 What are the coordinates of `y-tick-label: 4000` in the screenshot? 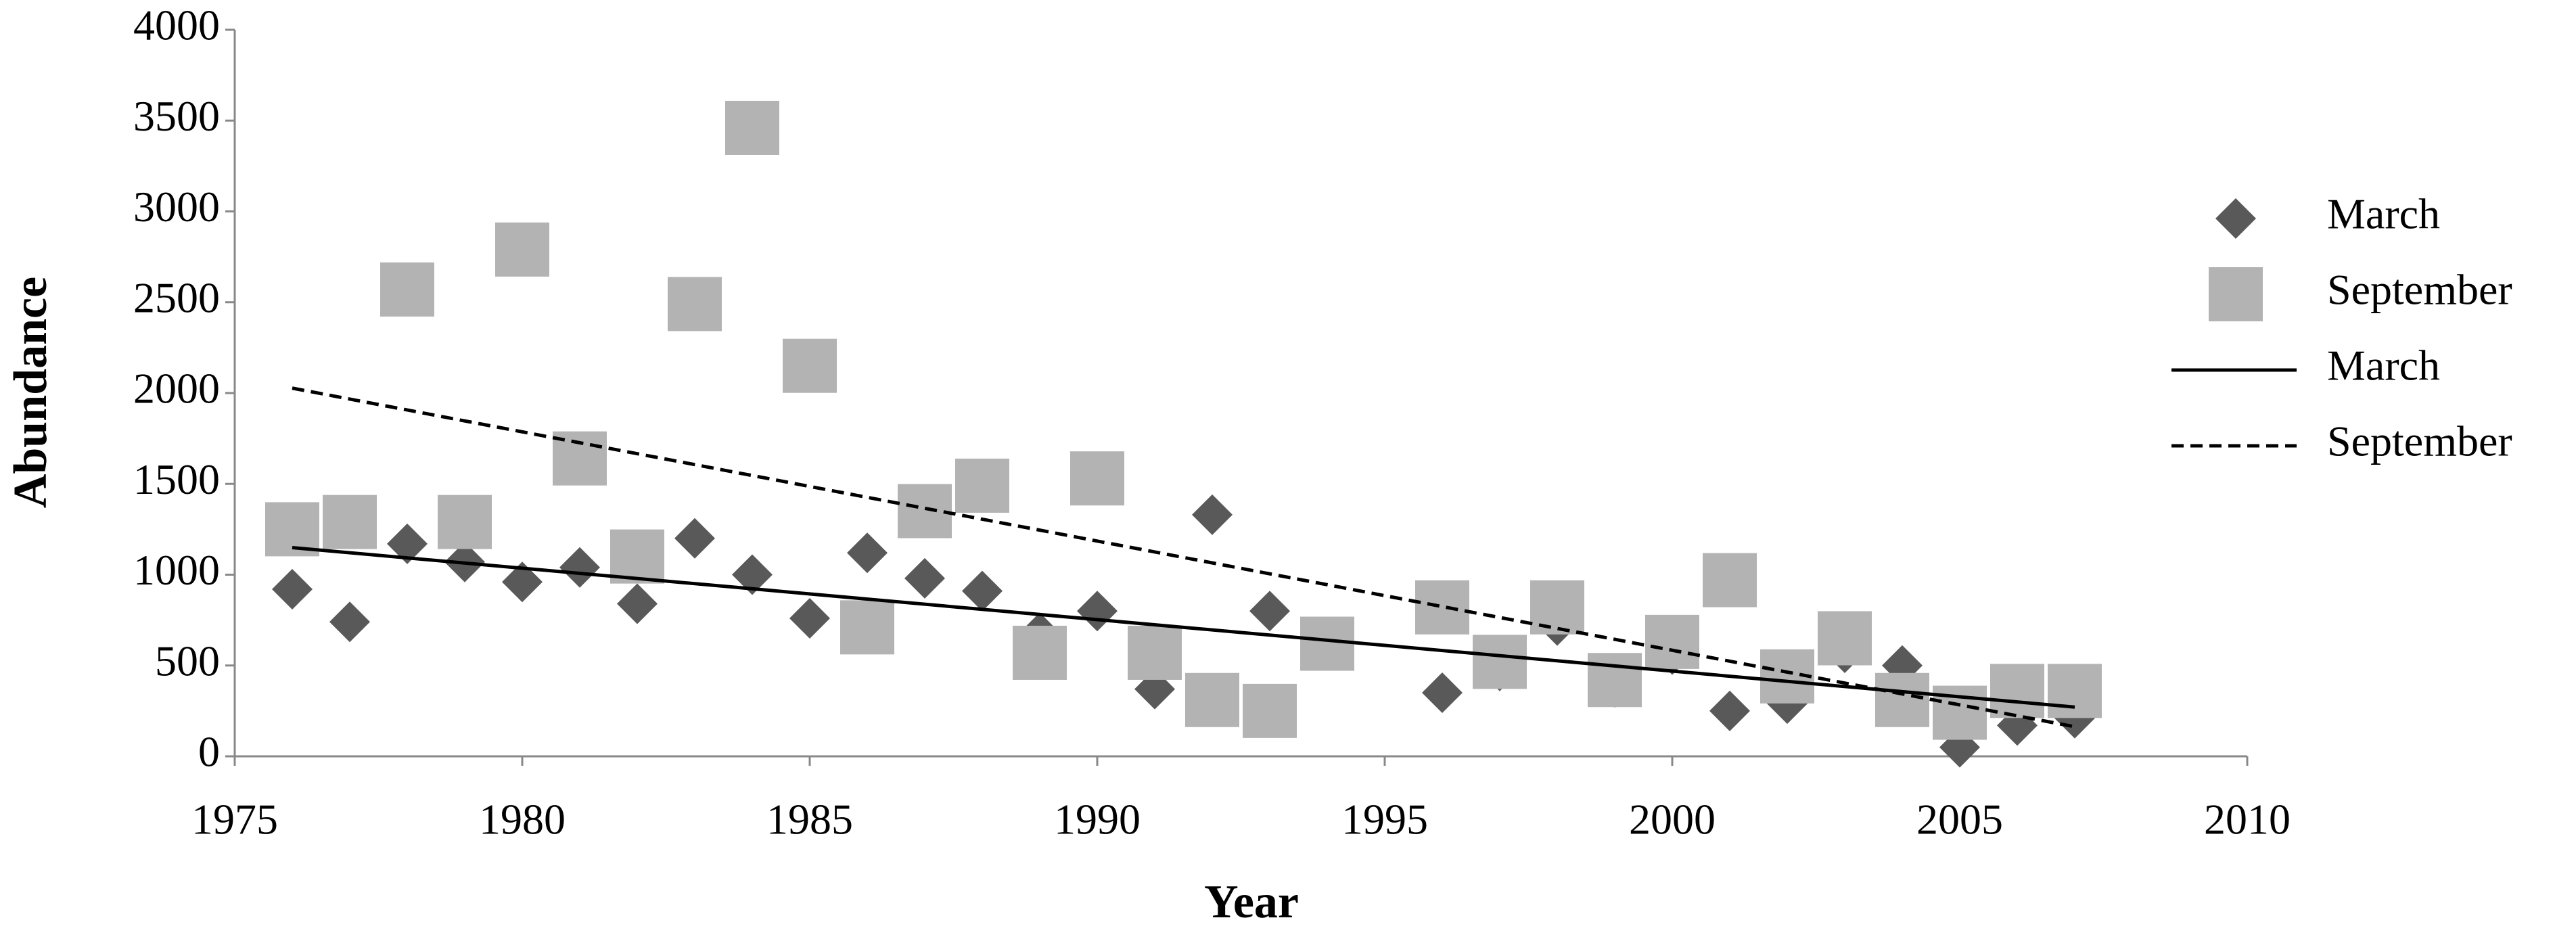 It's located at (176, 25).